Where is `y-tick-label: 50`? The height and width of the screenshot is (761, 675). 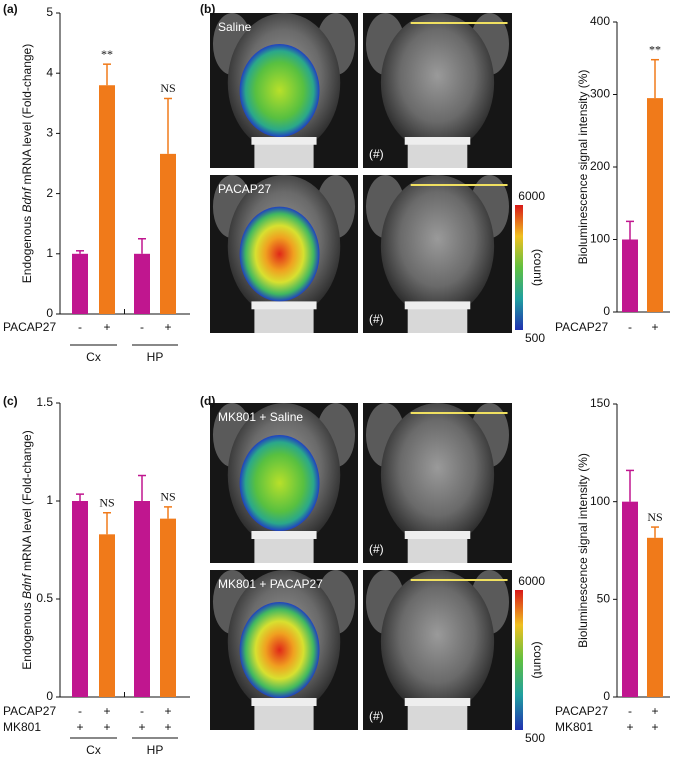
y-tick-label: 50 is located at coordinates (604, 599).